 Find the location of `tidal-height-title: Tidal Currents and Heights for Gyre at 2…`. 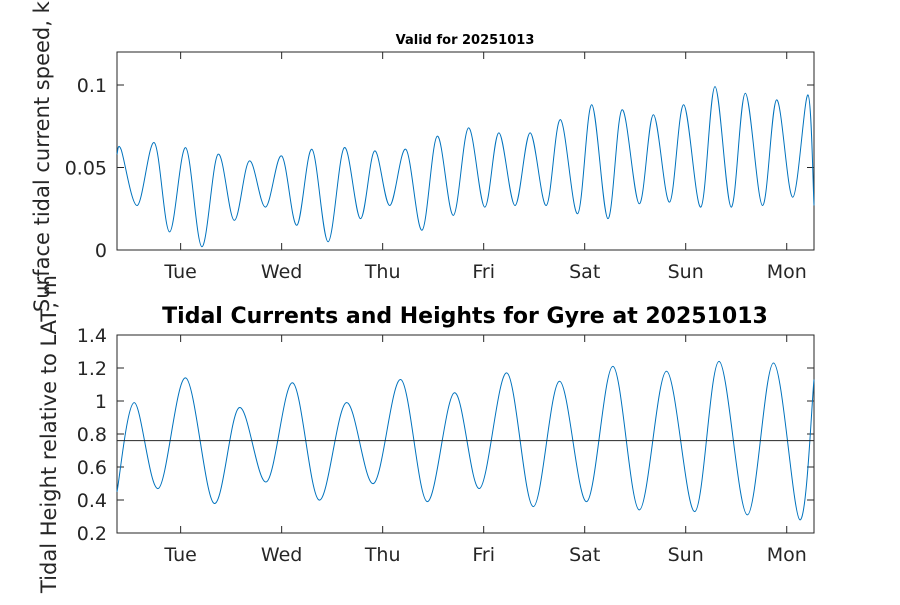

tidal-height-title: Tidal Currents and Heights for Gyre at 2… is located at coordinates (465, 316).